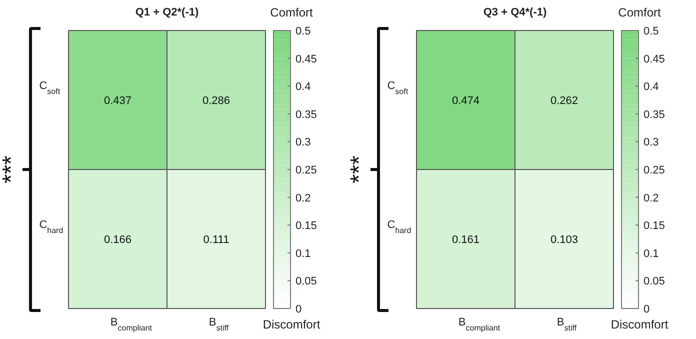  What do you see at coordinates (466, 240) in the screenshot?
I see `data-label: 0.161` at bounding box center [466, 240].